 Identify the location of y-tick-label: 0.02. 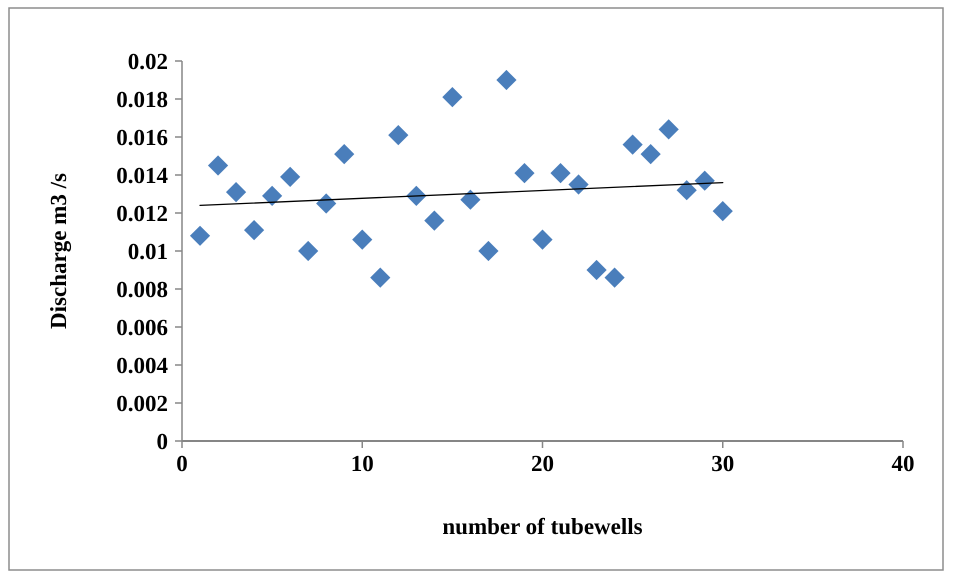
(148, 61).